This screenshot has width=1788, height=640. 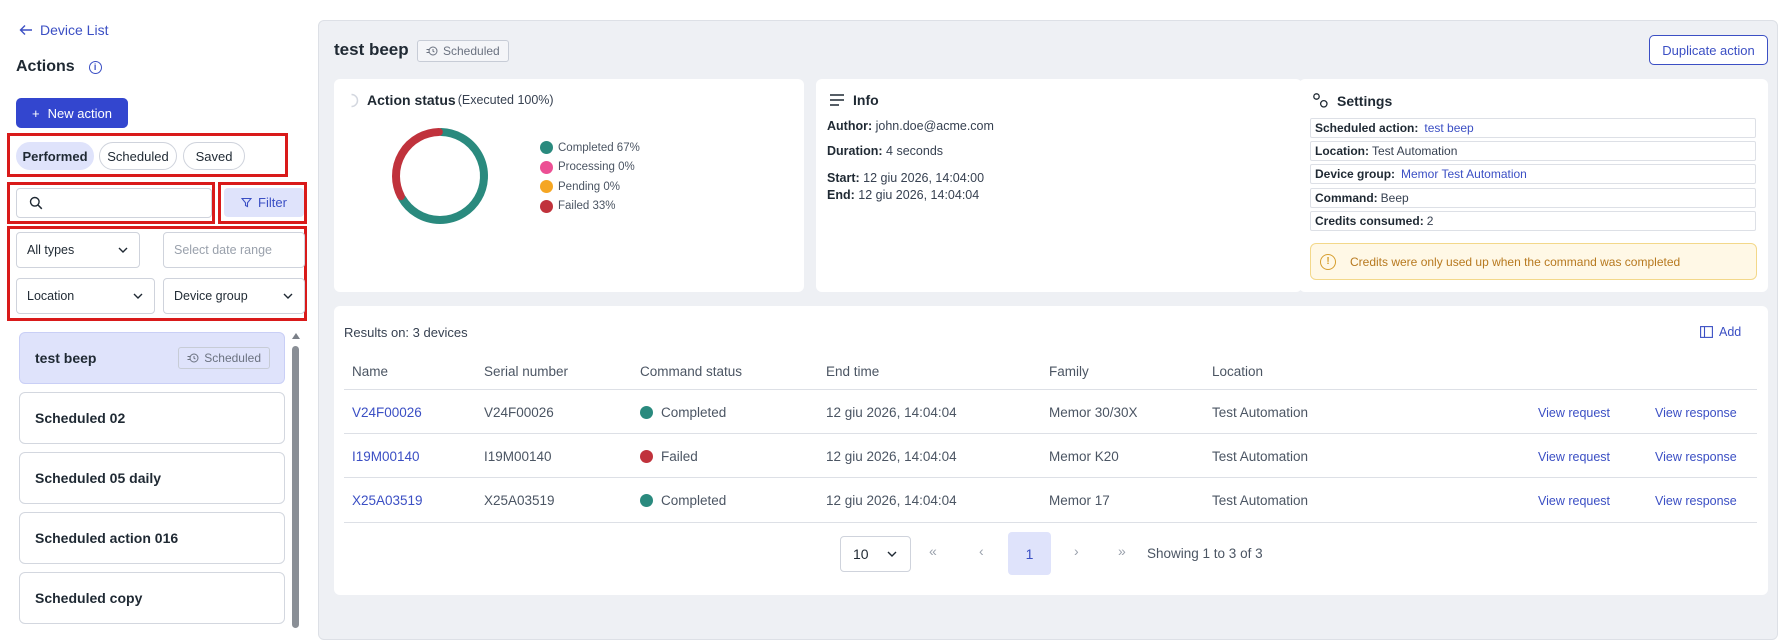 I want to click on action-status-subtitle: (Executed 100%), so click(x=505, y=100).